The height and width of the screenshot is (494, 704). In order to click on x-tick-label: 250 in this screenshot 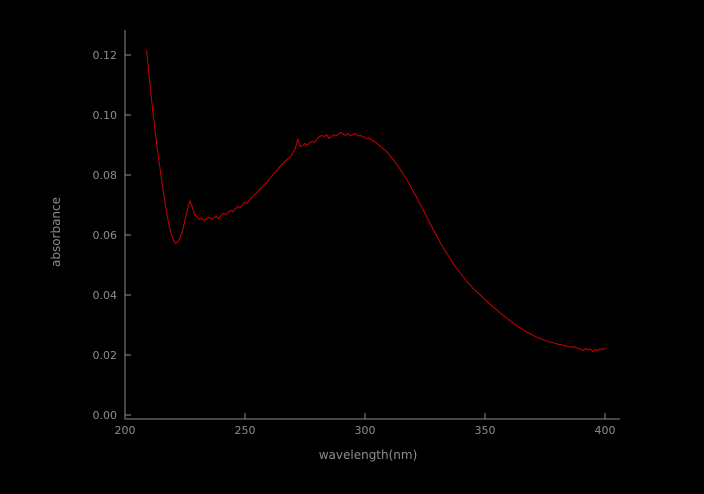, I will do `click(245, 430)`.